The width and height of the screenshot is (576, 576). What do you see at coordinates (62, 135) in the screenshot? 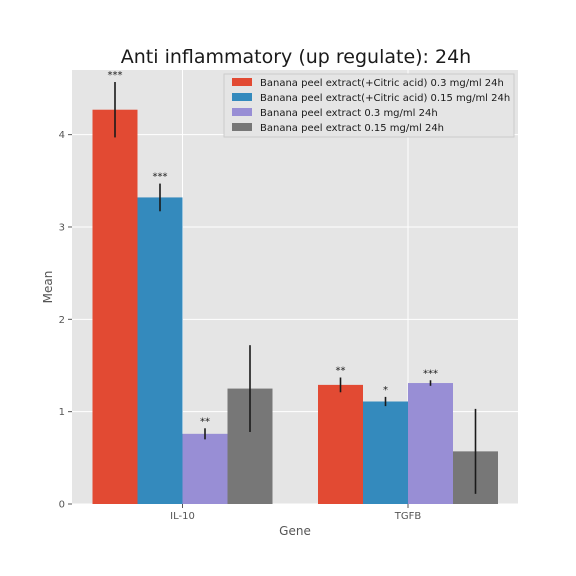
I see `y-tick-label: 4` at bounding box center [62, 135].